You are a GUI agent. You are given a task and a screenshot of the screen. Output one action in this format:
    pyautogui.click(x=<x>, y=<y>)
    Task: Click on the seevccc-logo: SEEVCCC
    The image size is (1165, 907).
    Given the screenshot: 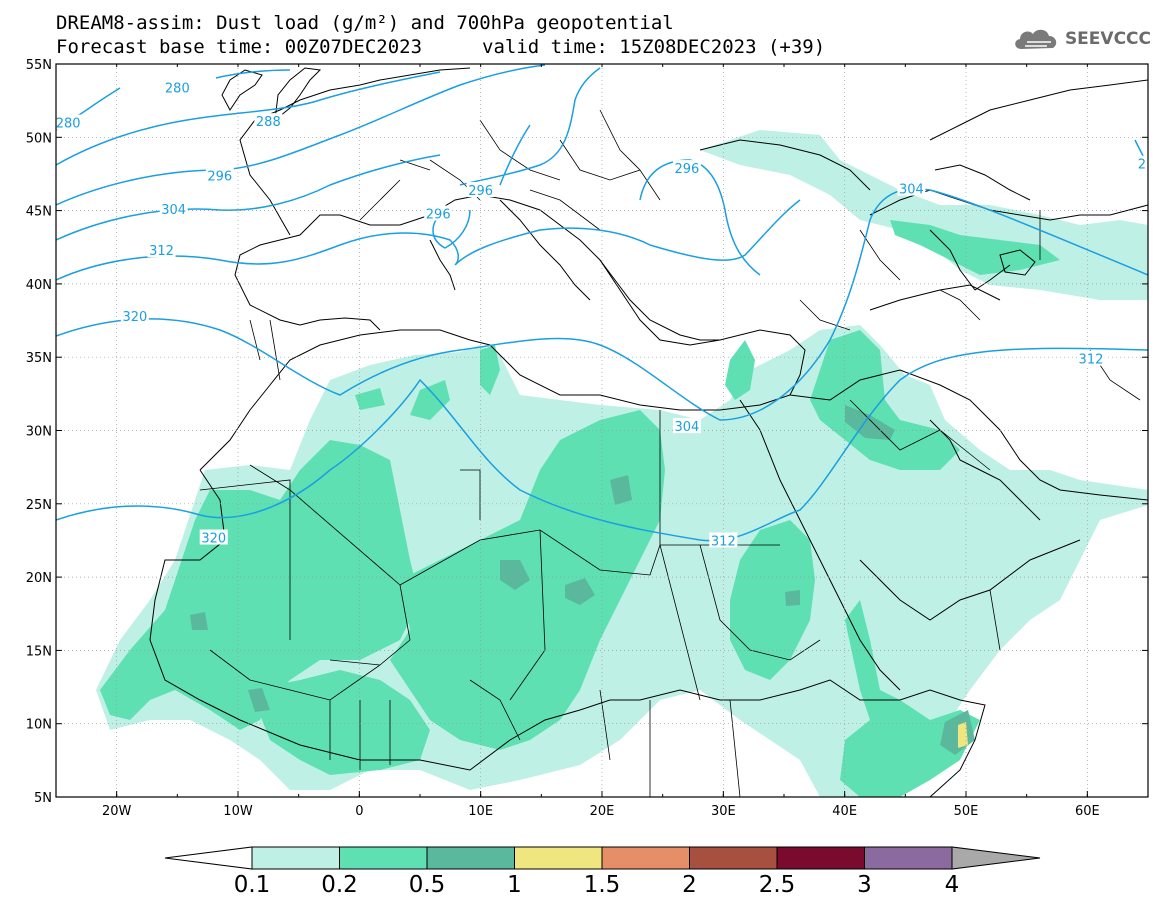 What is the action you would take?
    pyautogui.click(x=1081, y=39)
    